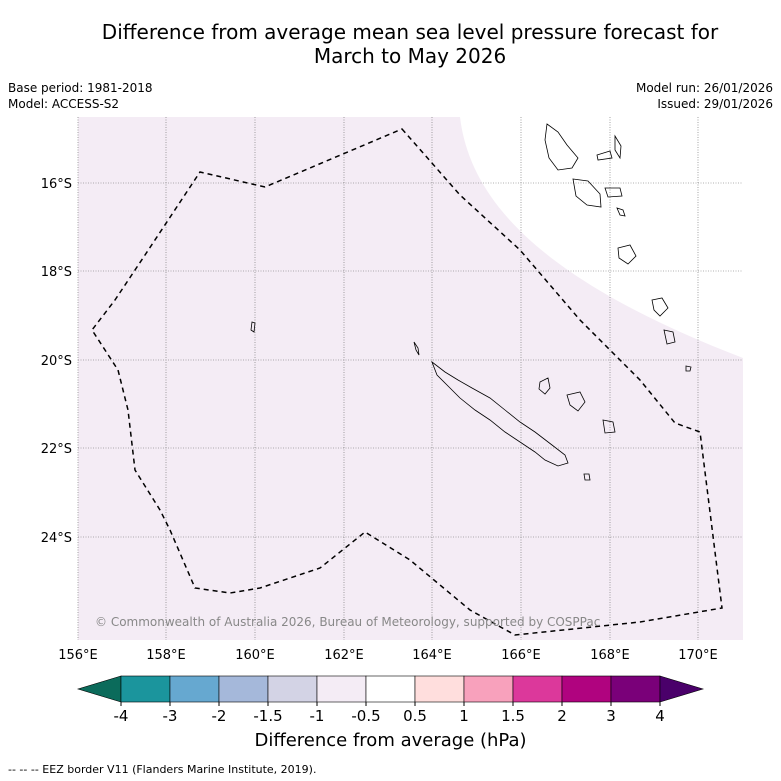 This screenshot has width=781, height=781. I want to click on colorbar-extend-high, so click(682, 689).